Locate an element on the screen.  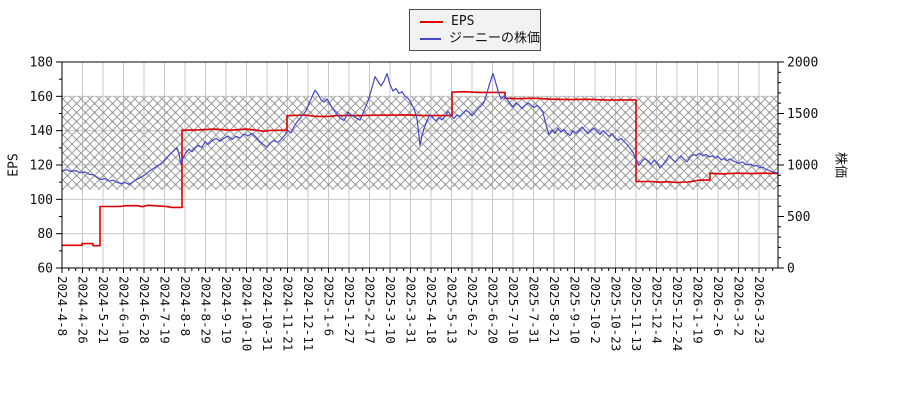
x-tick-label: 2024-6-10 is located at coordinates (124, 310).